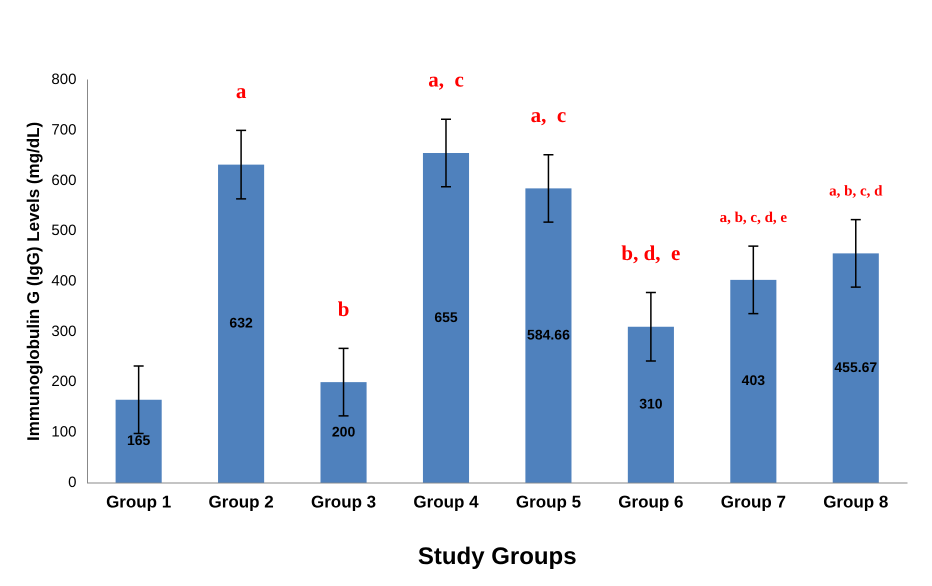  Describe the element at coordinates (651, 502) in the screenshot. I see `x-tick-label: Group 6` at that location.